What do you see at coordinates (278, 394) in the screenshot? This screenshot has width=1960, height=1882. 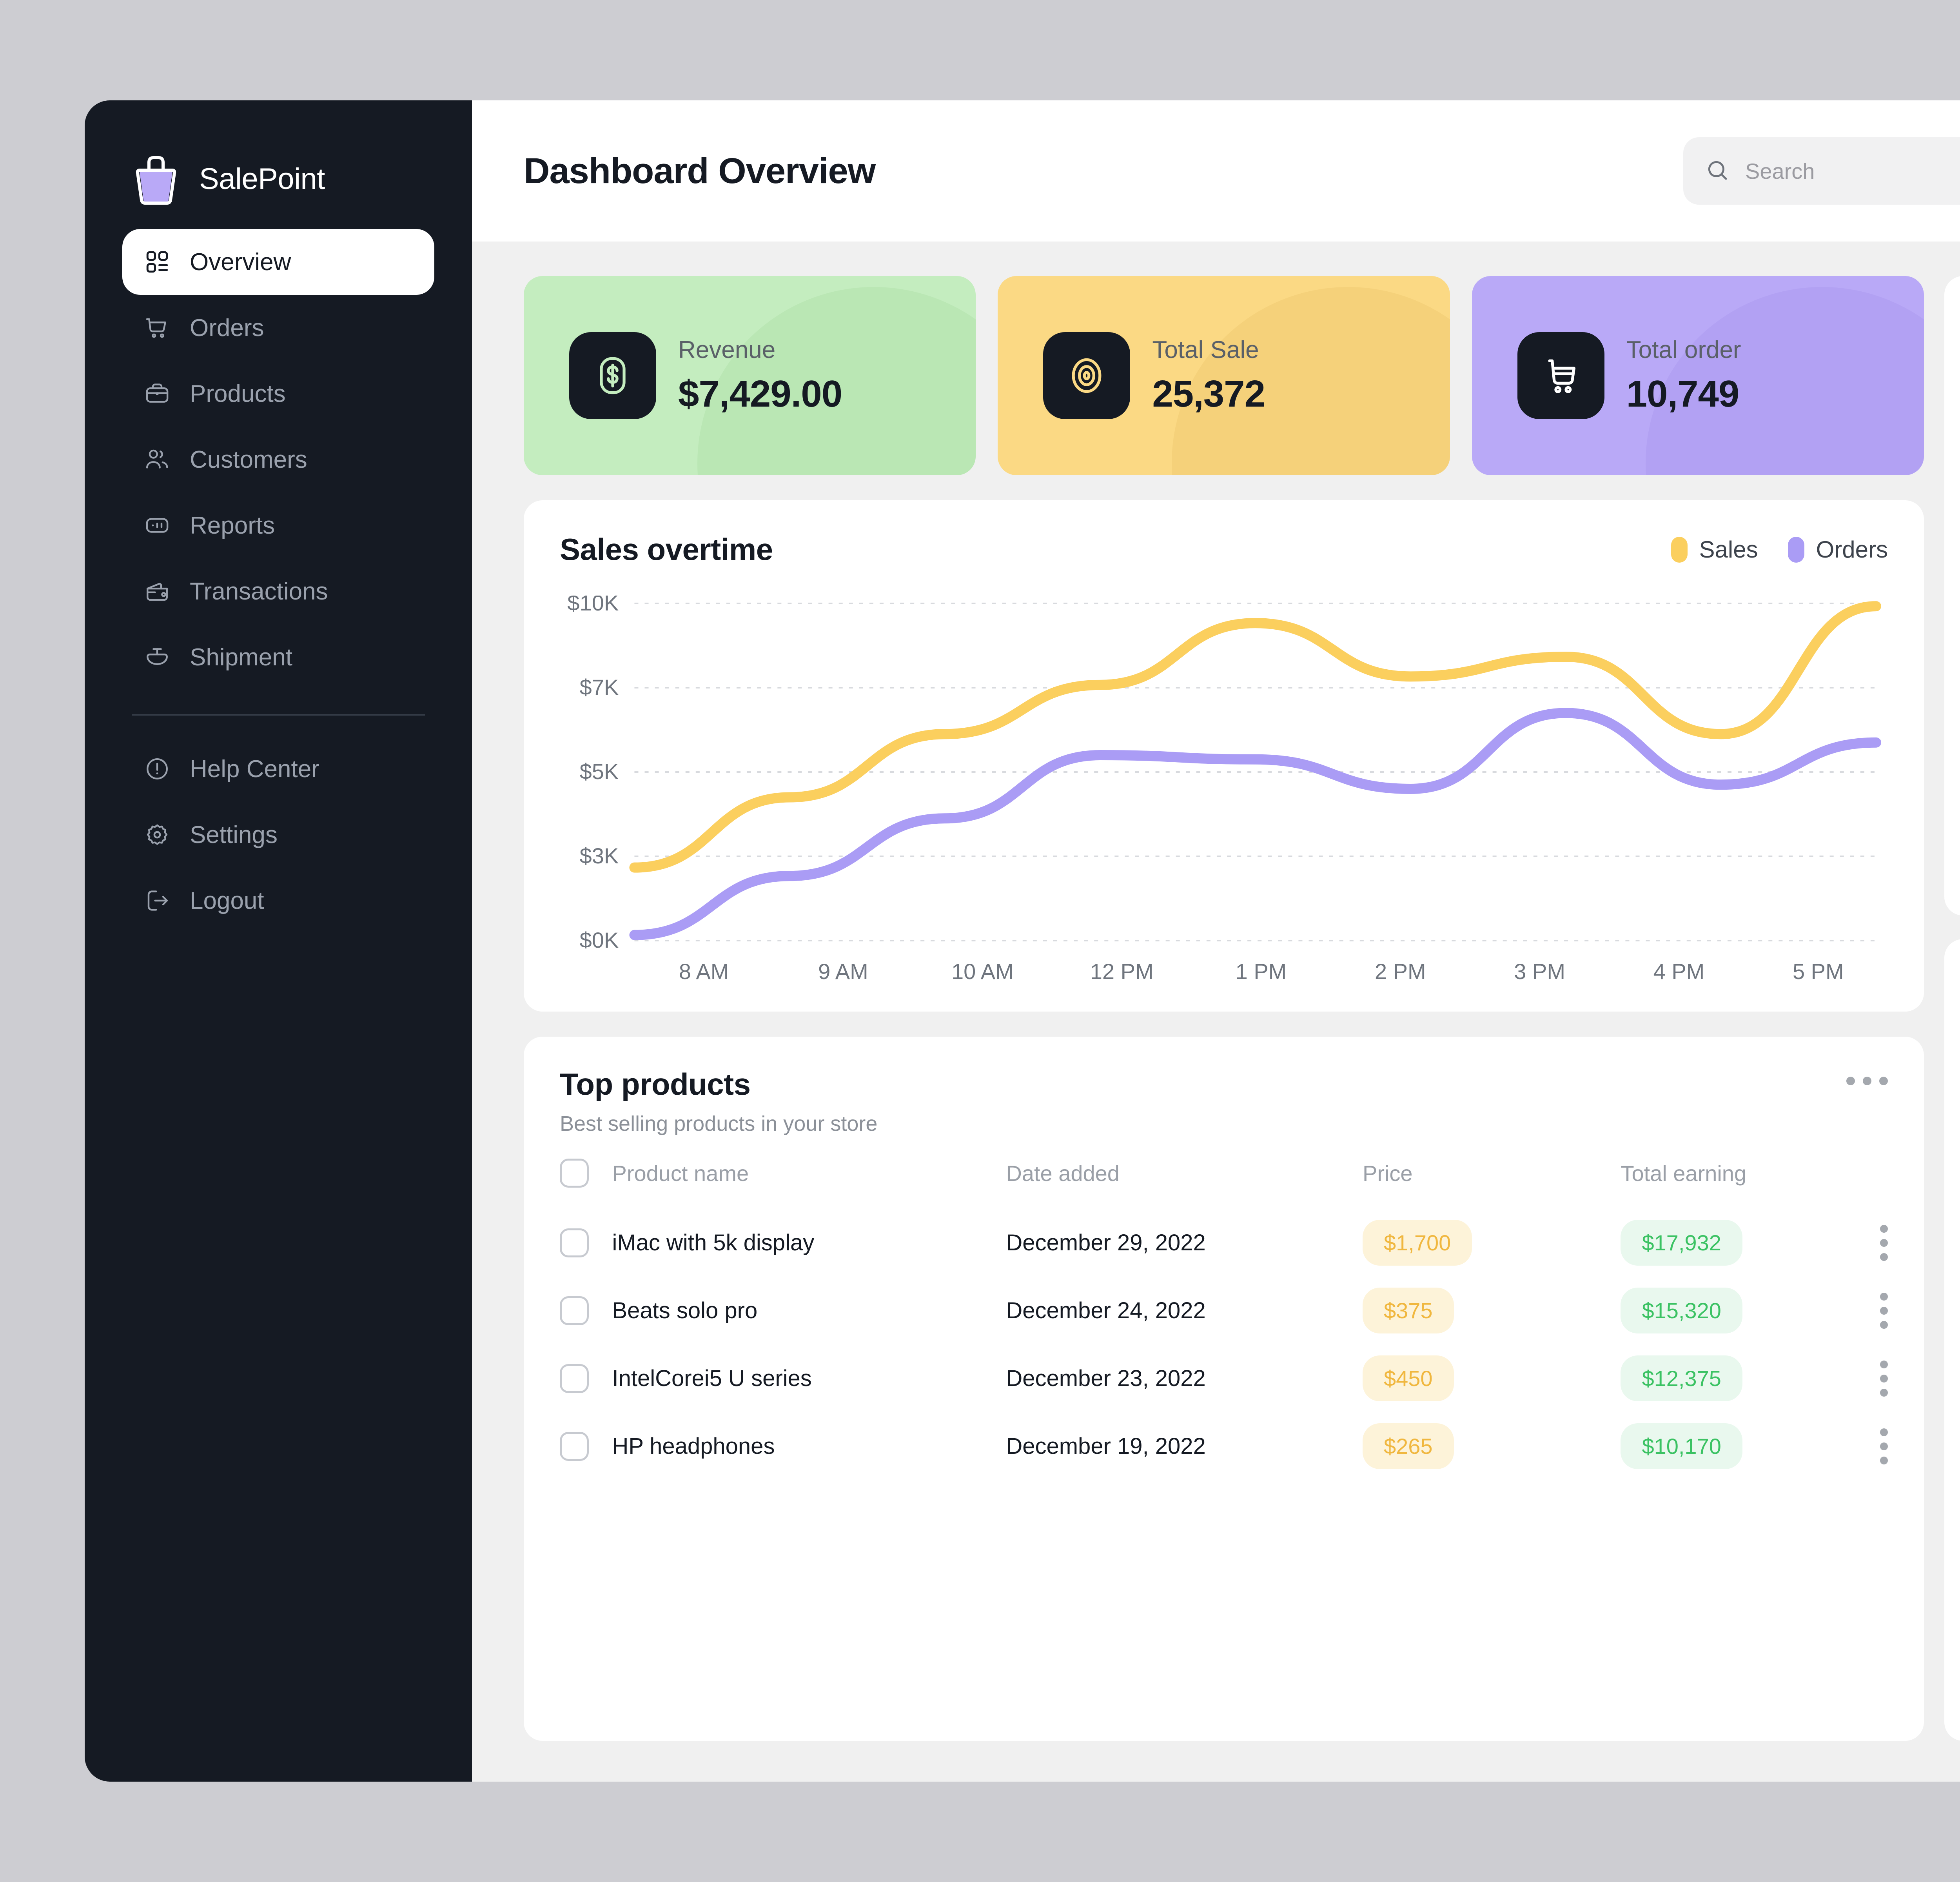 I see `sidebar-item-products: Products` at bounding box center [278, 394].